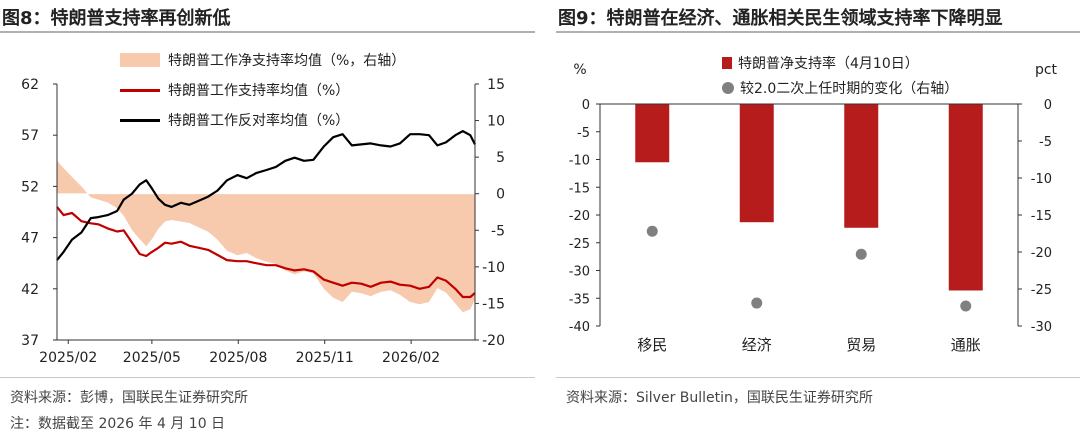  Describe the element at coordinates (579, 188) in the screenshot. I see `y-left-tick-label: -15` at that location.